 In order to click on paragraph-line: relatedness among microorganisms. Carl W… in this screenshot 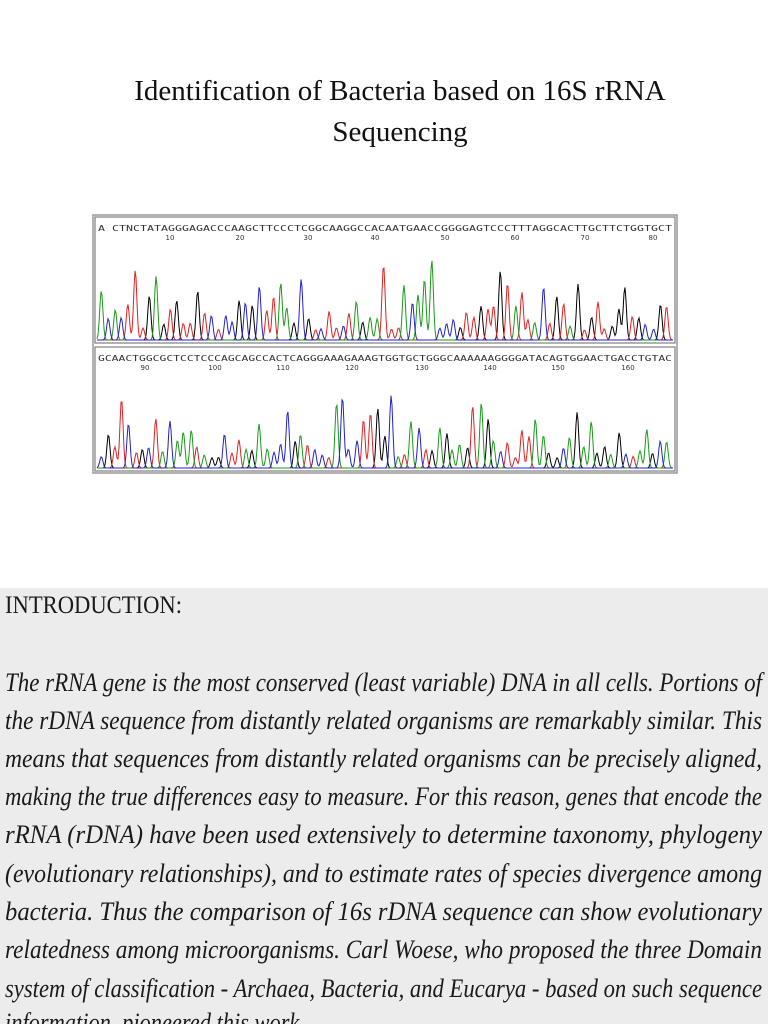, I will do `click(383, 949)`.